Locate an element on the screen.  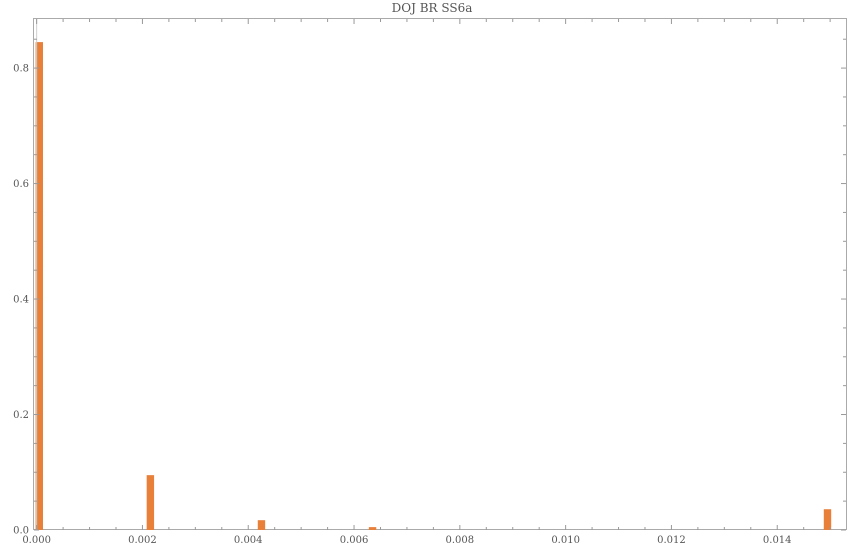
x-tick-label: 0.008 is located at coordinates (460, 540).